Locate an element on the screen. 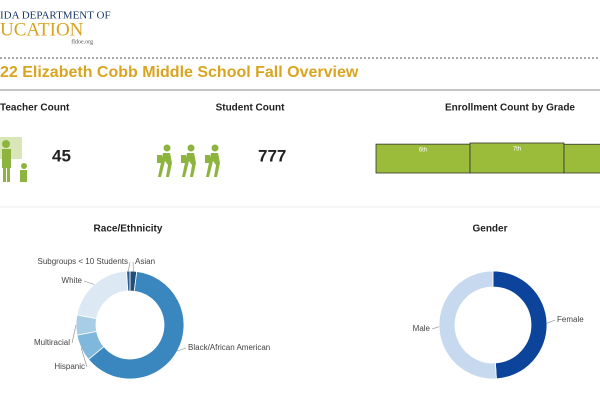 This screenshot has height=405, width=600. chart-title: Race/Ethnicity is located at coordinates (128, 229).